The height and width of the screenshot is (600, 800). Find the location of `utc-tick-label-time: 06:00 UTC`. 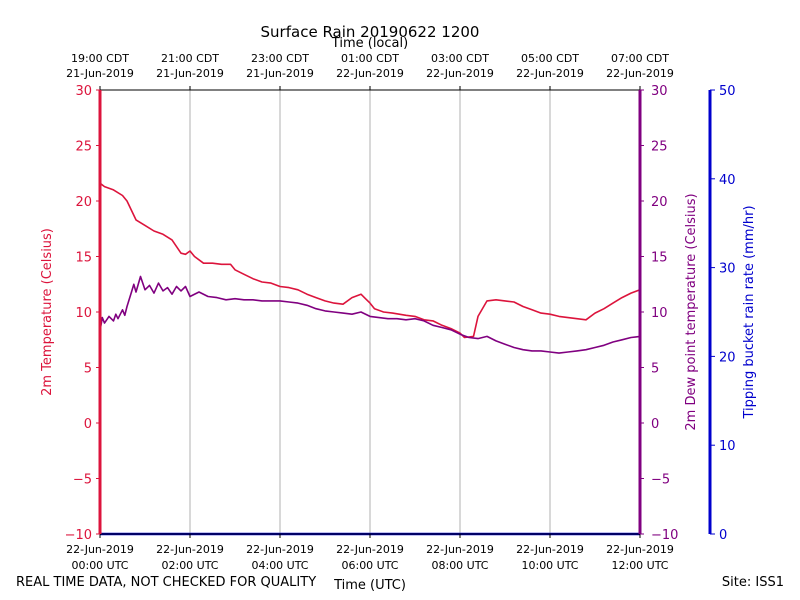

utc-tick-label-time: 06:00 UTC is located at coordinates (369, 565).